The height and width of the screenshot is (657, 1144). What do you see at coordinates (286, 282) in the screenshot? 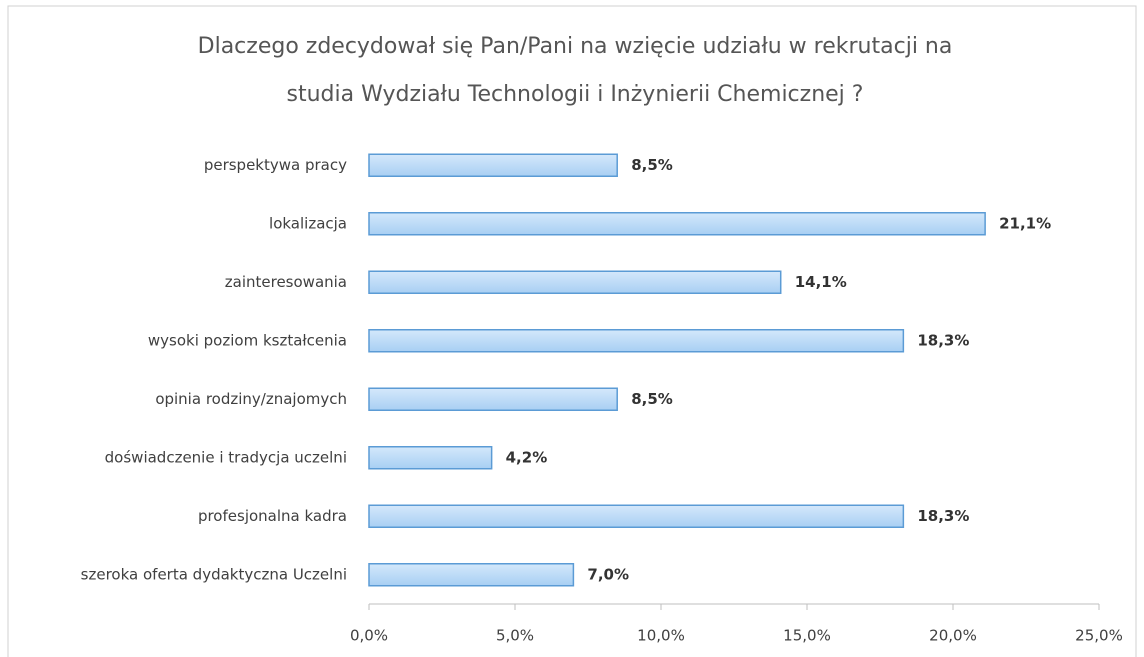
I see `y-tick-label: zainteresowania` at bounding box center [286, 282].